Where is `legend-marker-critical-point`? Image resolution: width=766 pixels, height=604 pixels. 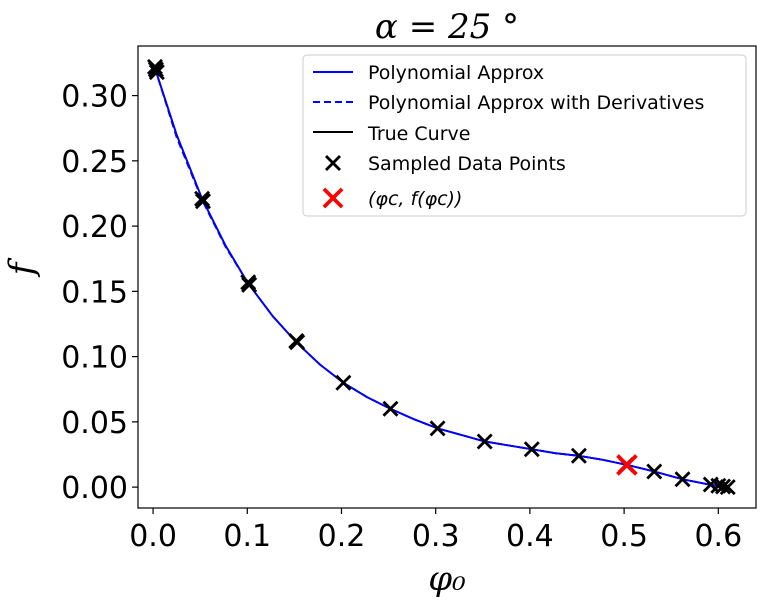 legend-marker-critical-point is located at coordinates (333, 198).